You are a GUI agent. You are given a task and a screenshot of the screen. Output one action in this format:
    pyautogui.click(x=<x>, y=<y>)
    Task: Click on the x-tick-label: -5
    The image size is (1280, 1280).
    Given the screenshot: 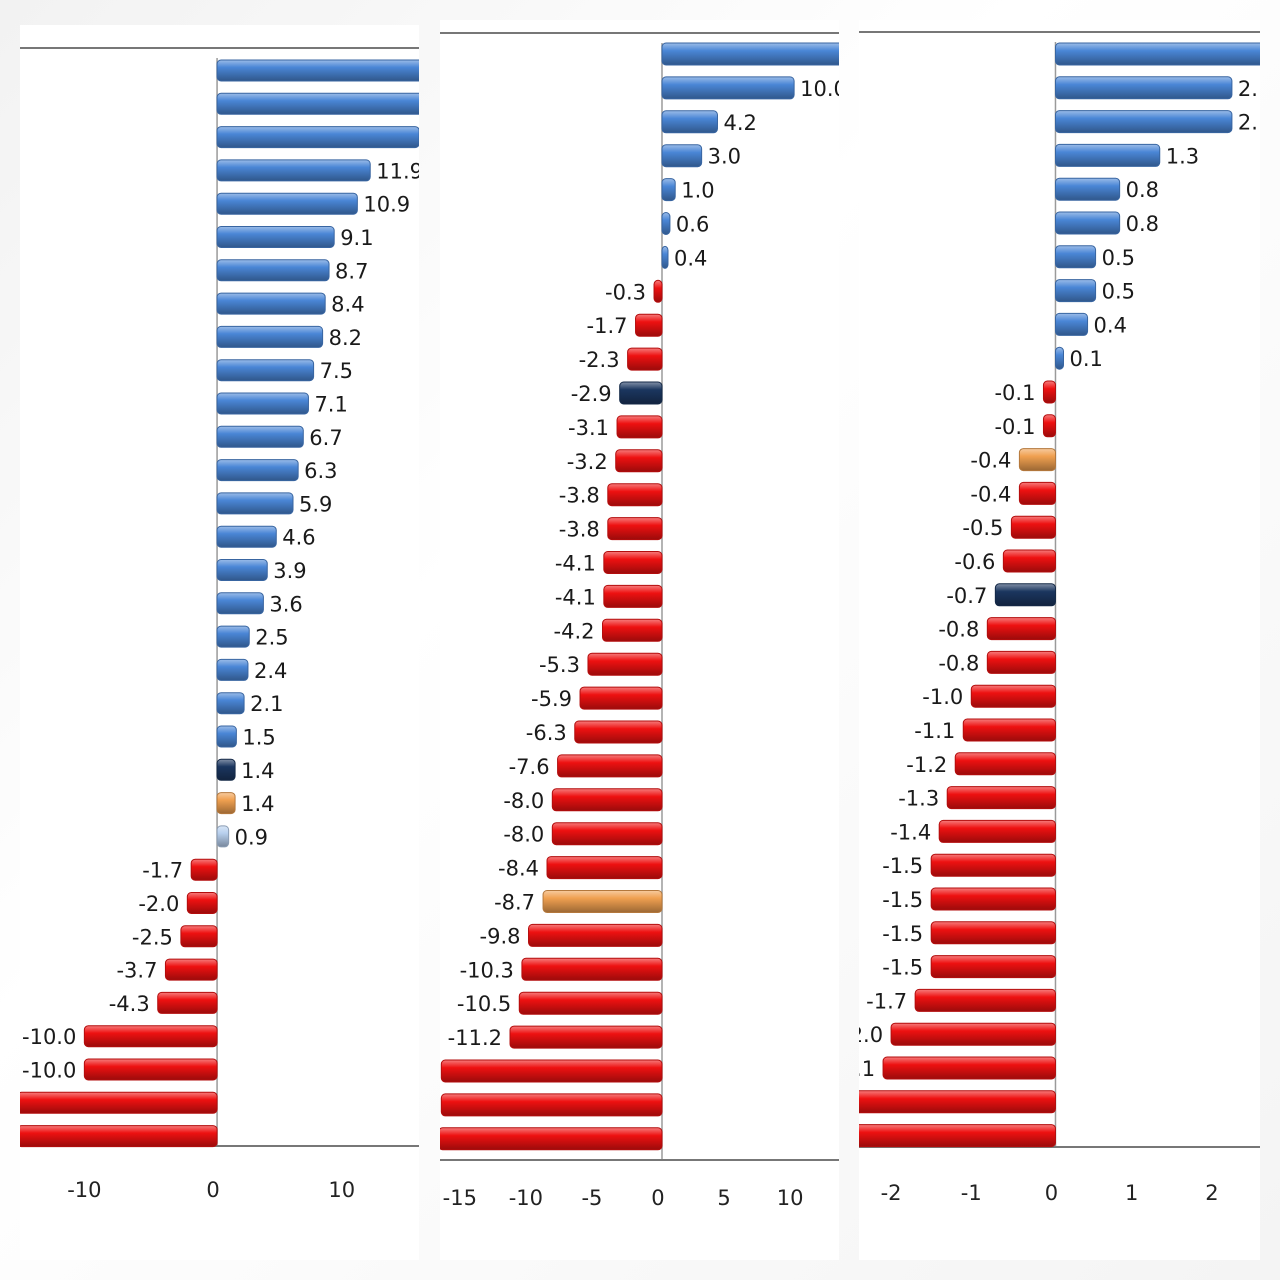 What is the action you would take?
    pyautogui.click(x=591, y=1198)
    